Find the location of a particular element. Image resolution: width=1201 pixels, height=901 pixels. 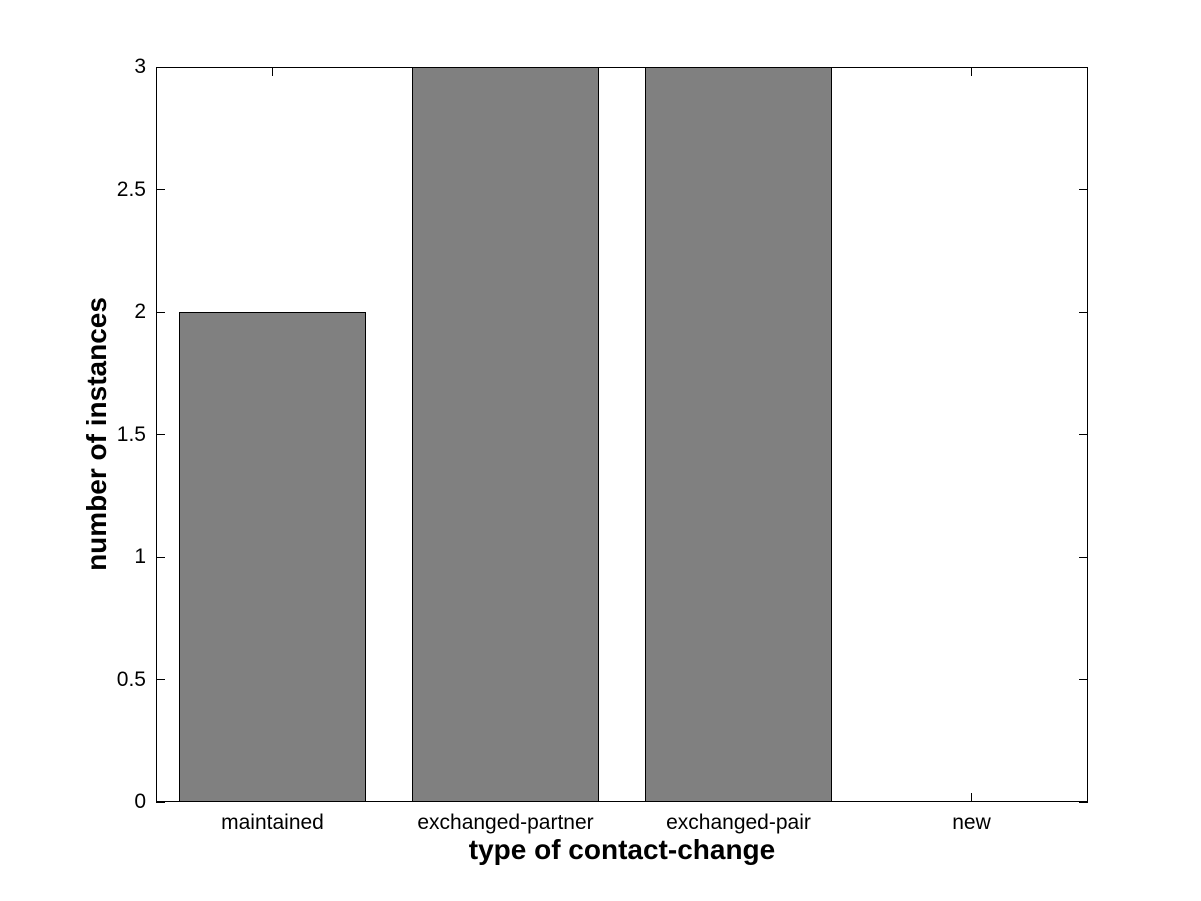

x-axis-label: type of contact-change is located at coordinates (622, 849).